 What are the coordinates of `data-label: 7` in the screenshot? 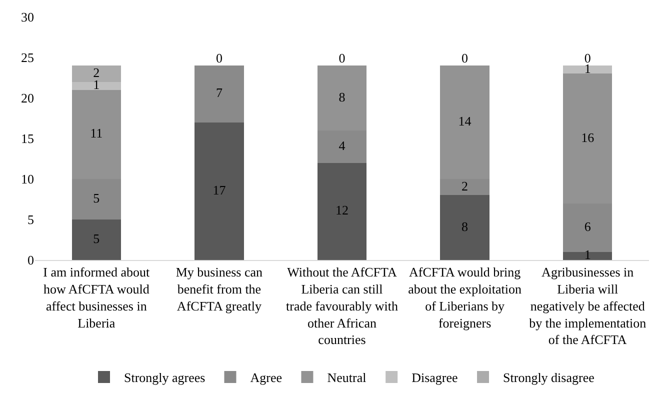 It's located at (219, 92).